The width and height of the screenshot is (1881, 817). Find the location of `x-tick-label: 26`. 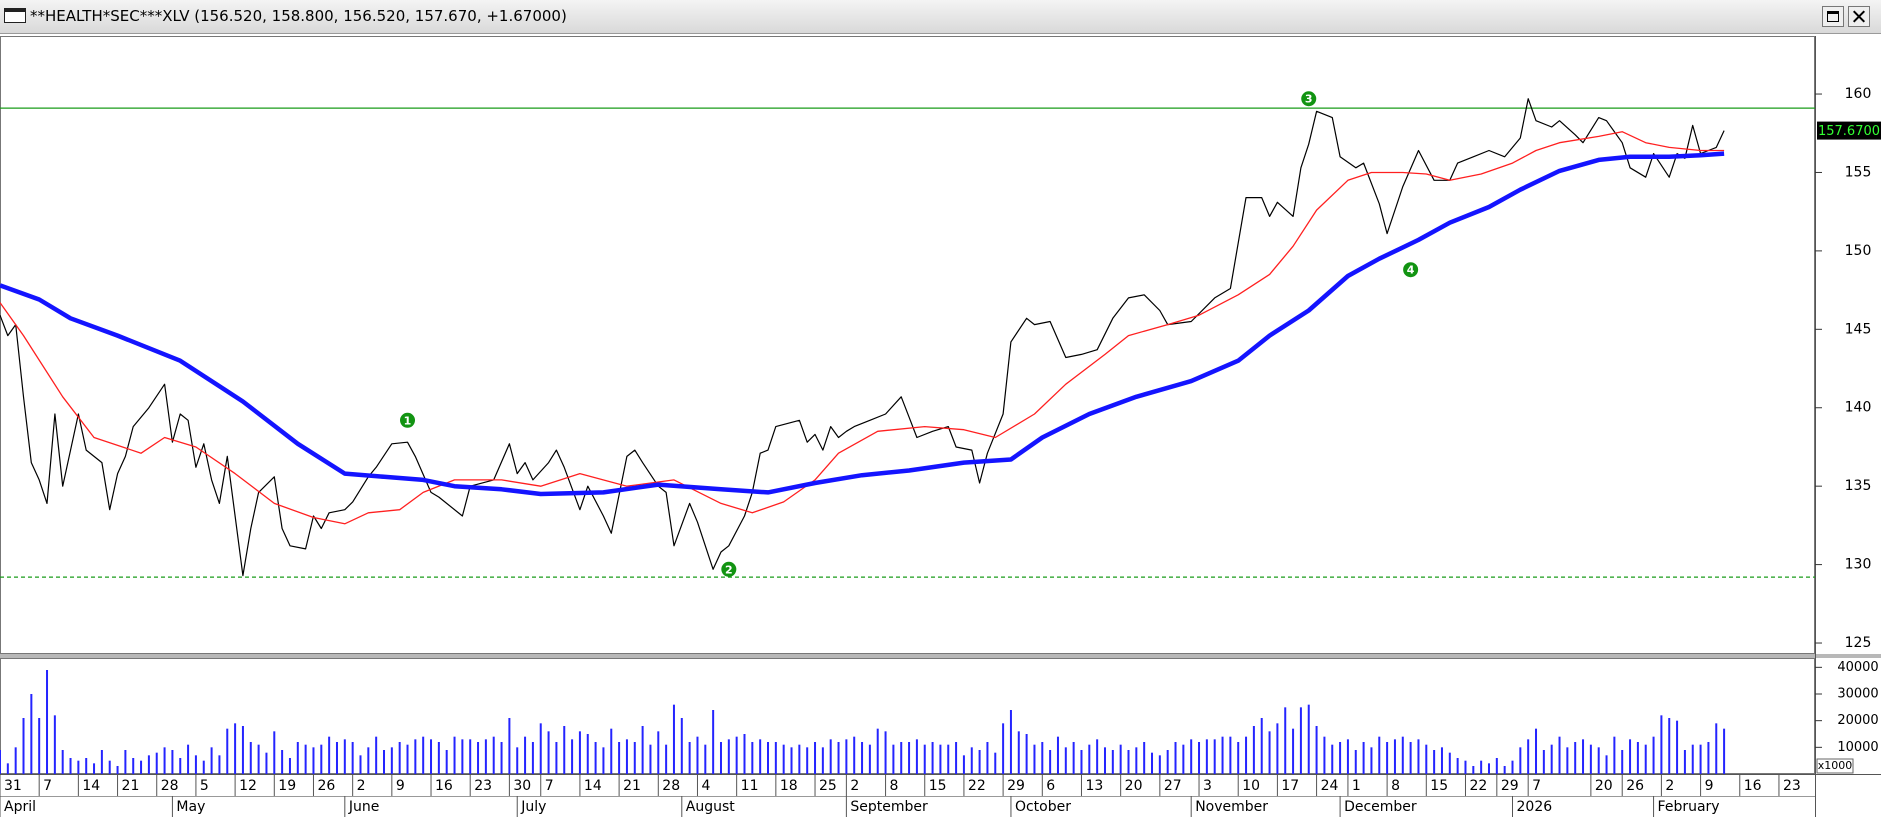

x-tick-label: 26 is located at coordinates (326, 786).